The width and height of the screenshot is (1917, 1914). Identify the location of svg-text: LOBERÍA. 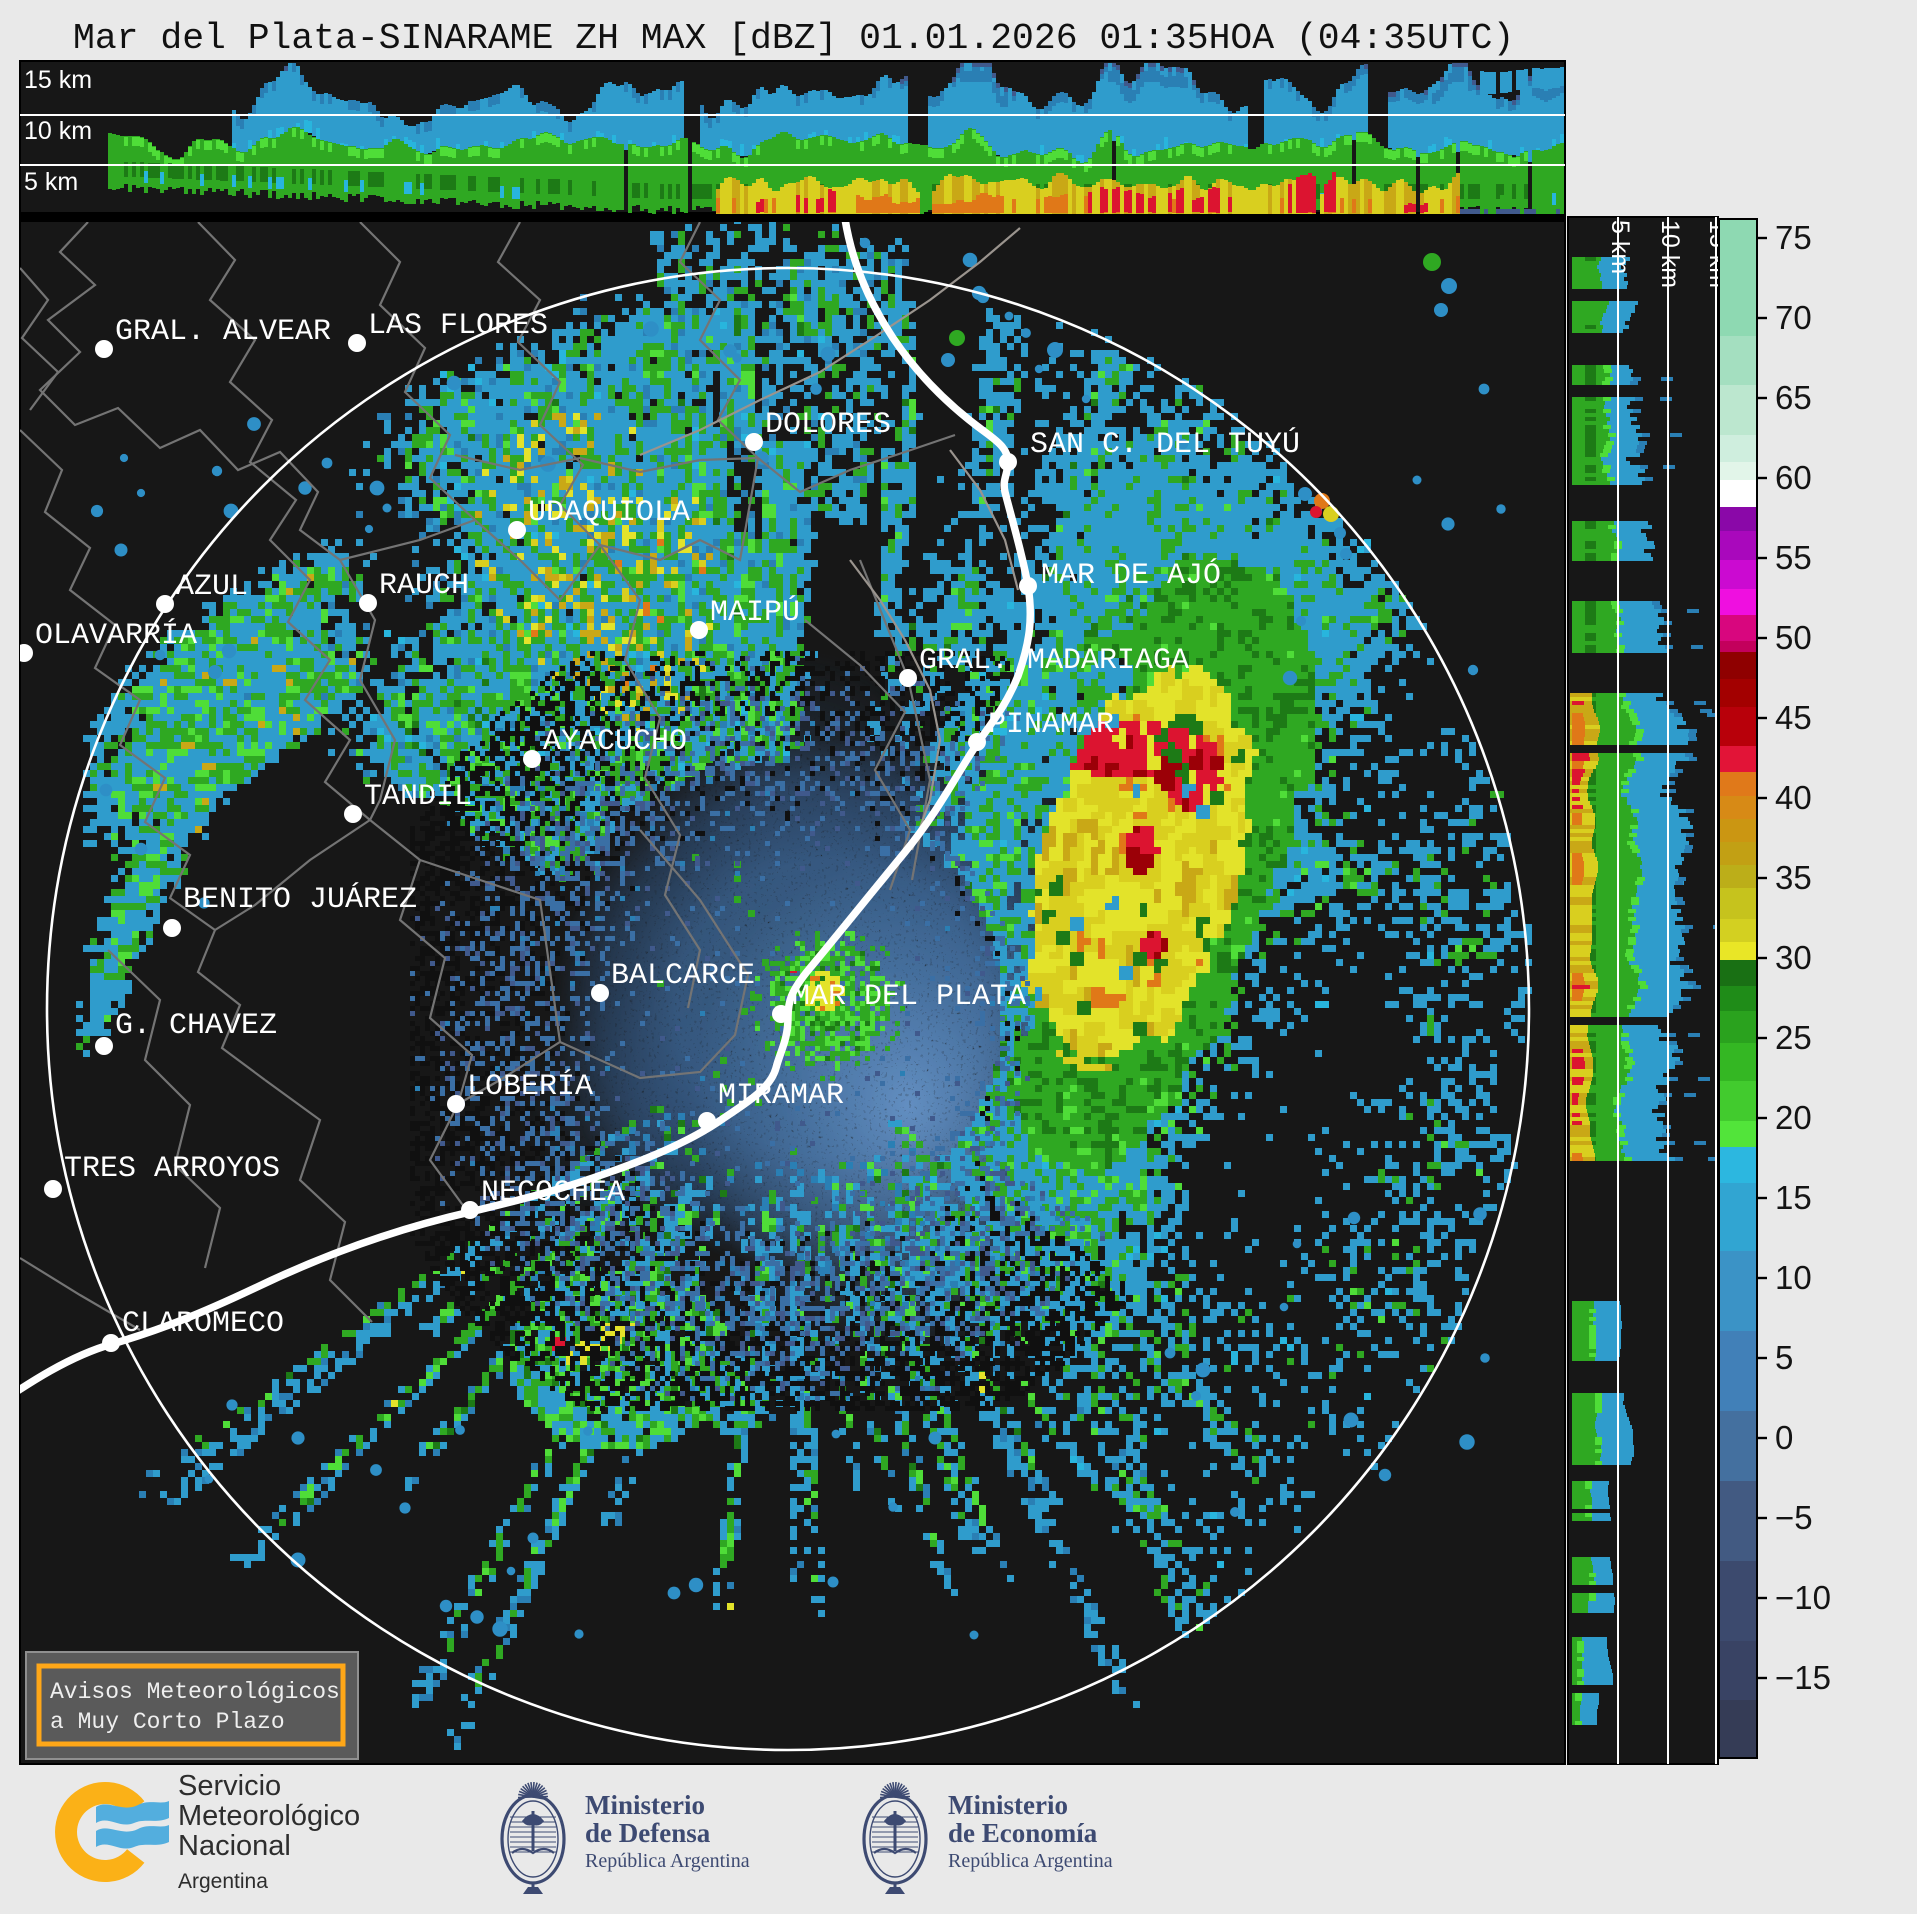
(530, 1086).